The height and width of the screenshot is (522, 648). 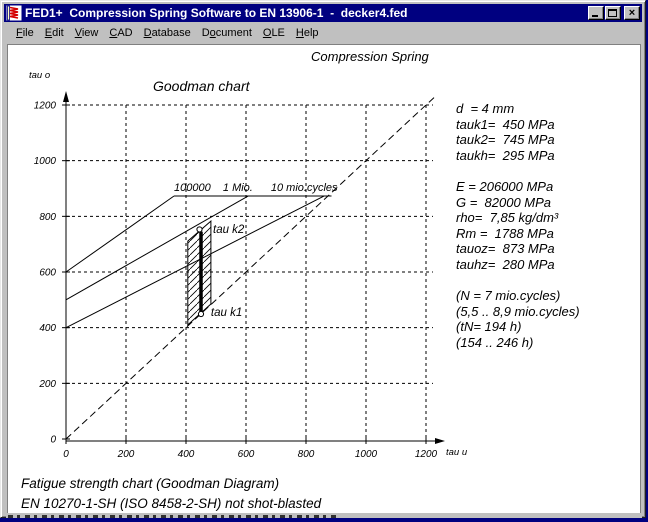 What do you see at coordinates (45, 106) in the screenshot?
I see `y-tick-label: 1200` at bounding box center [45, 106].